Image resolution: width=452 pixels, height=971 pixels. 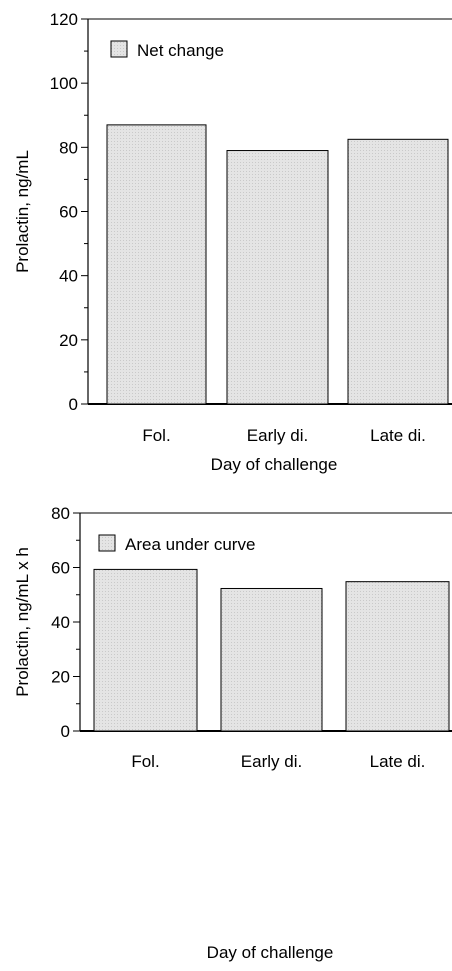 What do you see at coordinates (64, 19) in the screenshot?
I see `y-tick-label: 120` at bounding box center [64, 19].